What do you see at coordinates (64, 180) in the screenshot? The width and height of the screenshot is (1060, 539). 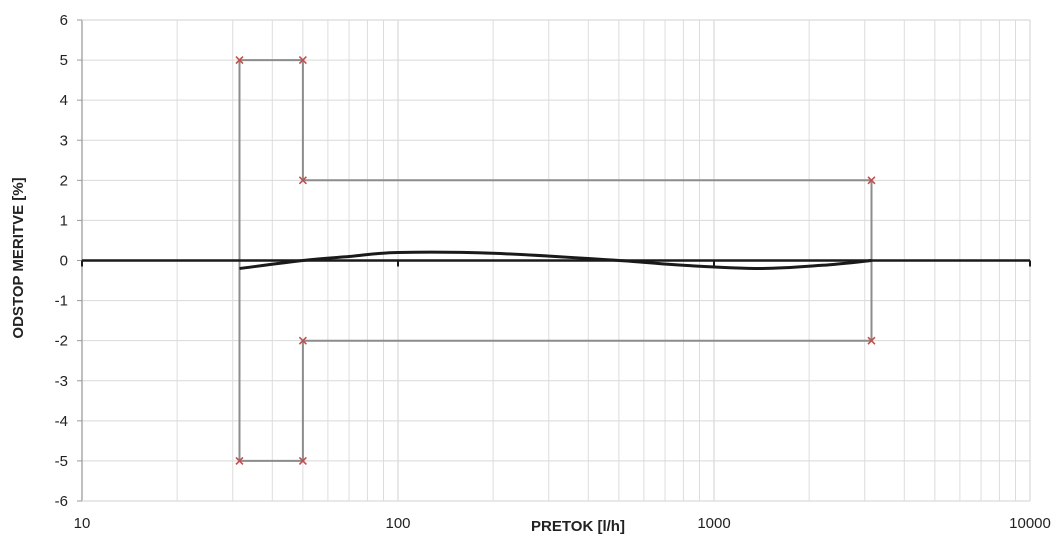 I see `y-tick-label: 2` at bounding box center [64, 180].